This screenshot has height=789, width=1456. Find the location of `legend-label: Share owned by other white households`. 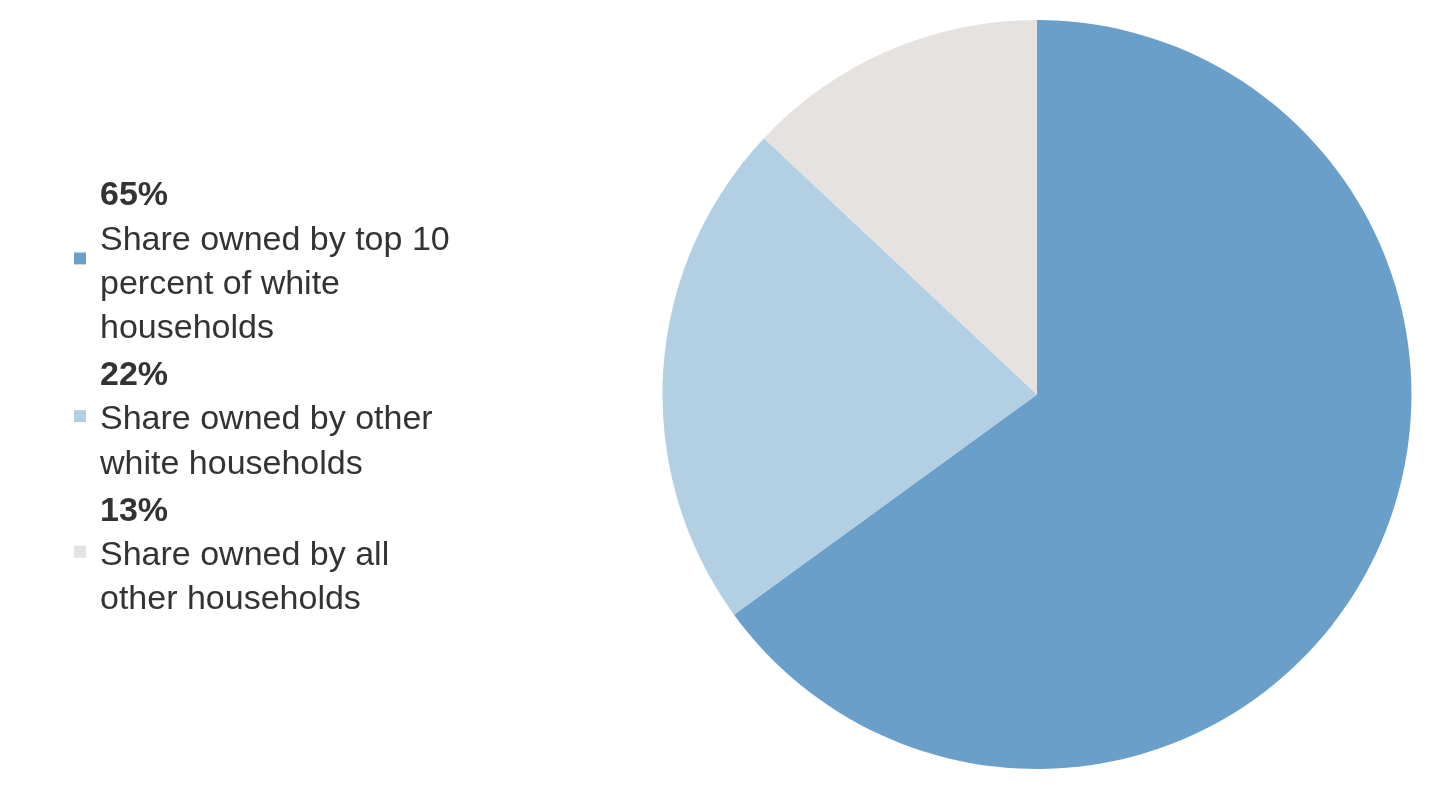

legend-label: Share owned by other white households is located at coordinates (266, 439).